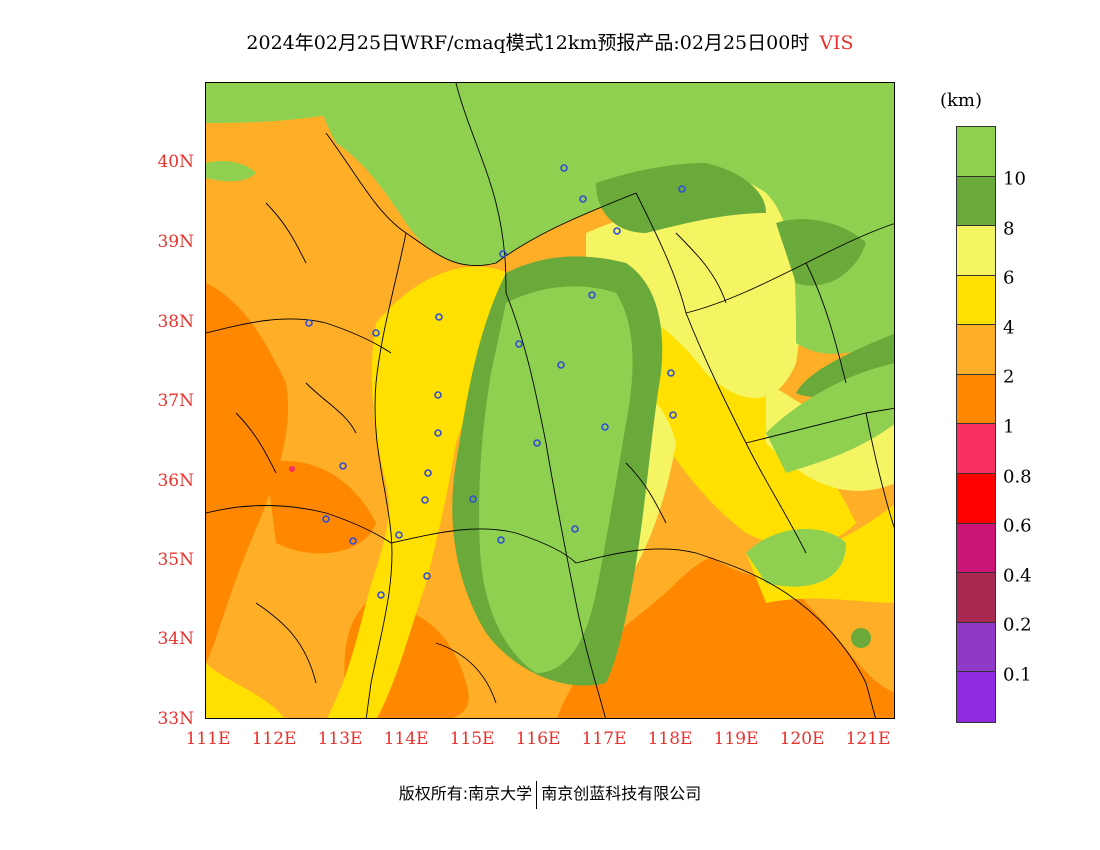 This screenshot has width=1100, height=850. What do you see at coordinates (1017, 576) in the screenshot?
I see `legend-label: 0.4` at bounding box center [1017, 576].